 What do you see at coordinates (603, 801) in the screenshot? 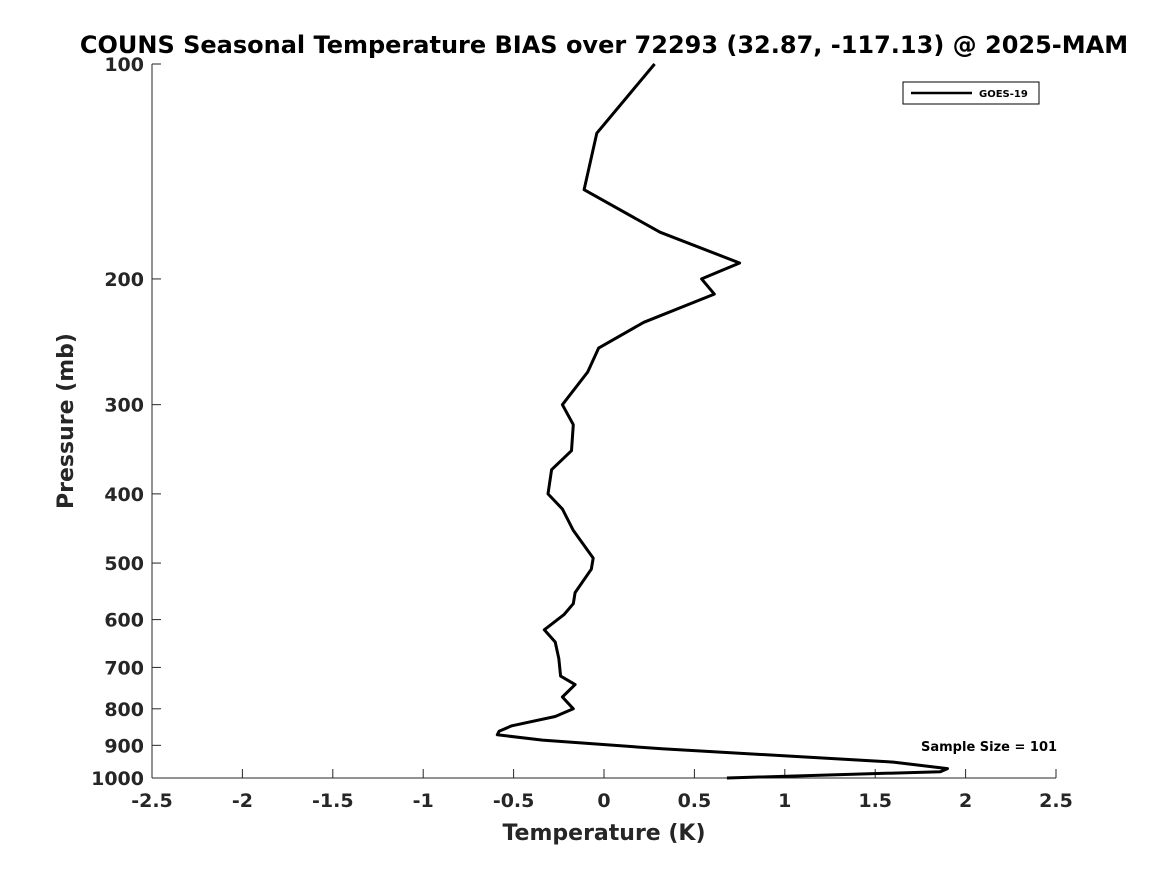
I see `x-tick-label: 0` at bounding box center [603, 801].